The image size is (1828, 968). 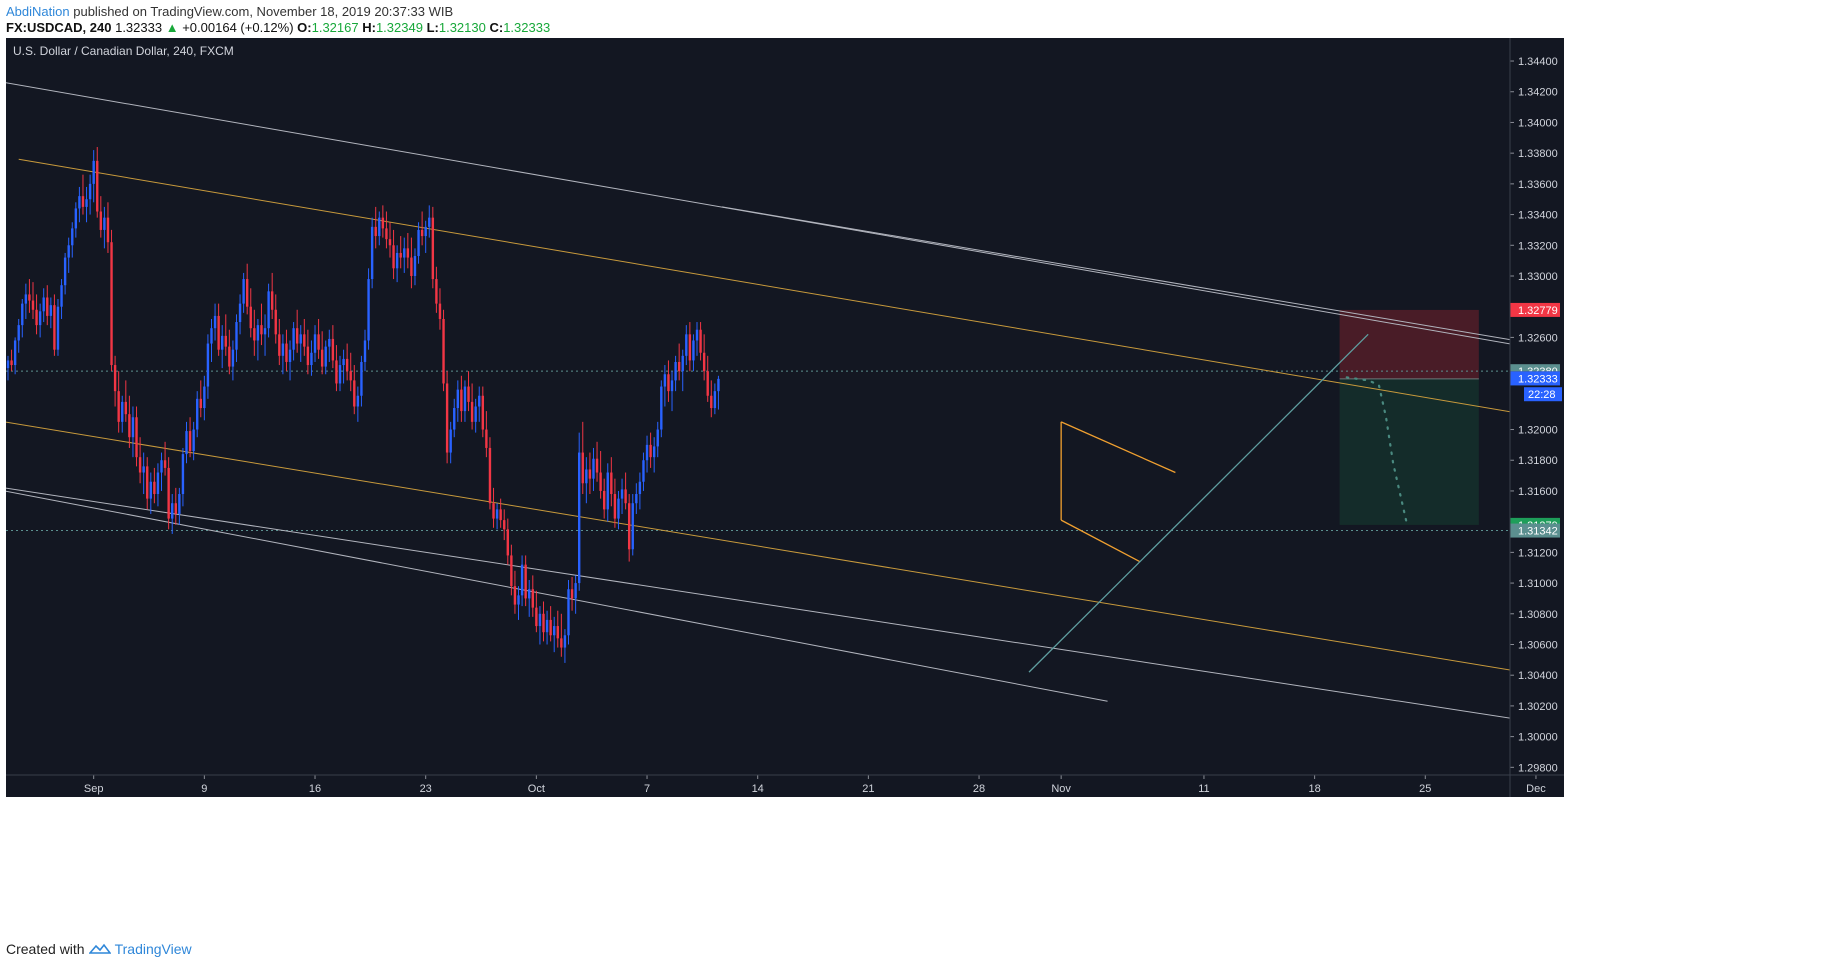 I want to click on time-axis-background, so click(x=758, y=786).